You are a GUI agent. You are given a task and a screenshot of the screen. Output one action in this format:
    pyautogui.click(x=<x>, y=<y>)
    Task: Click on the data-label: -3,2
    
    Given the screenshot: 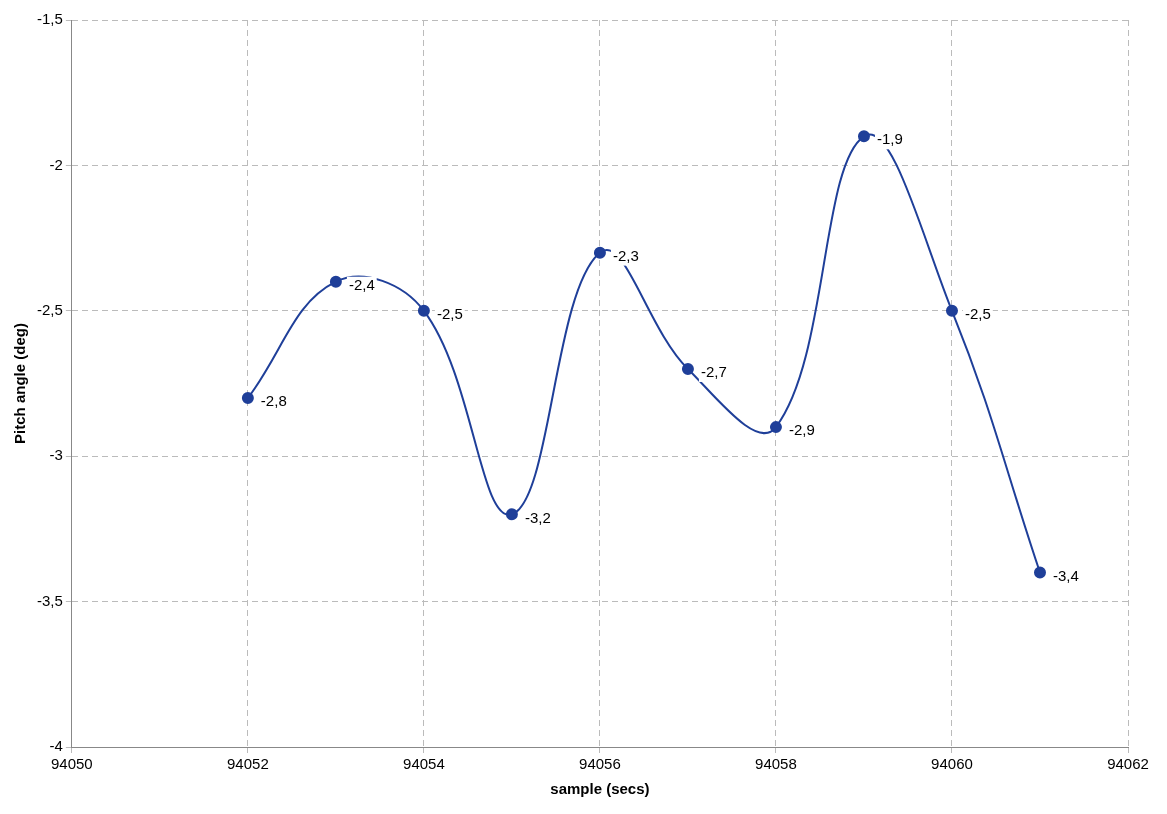 What is the action you would take?
    pyautogui.click(x=537, y=517)
    